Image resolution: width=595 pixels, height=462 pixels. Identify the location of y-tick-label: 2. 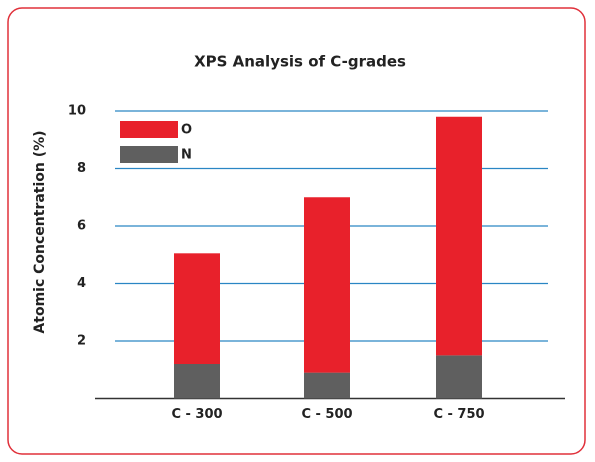
(81, 341).